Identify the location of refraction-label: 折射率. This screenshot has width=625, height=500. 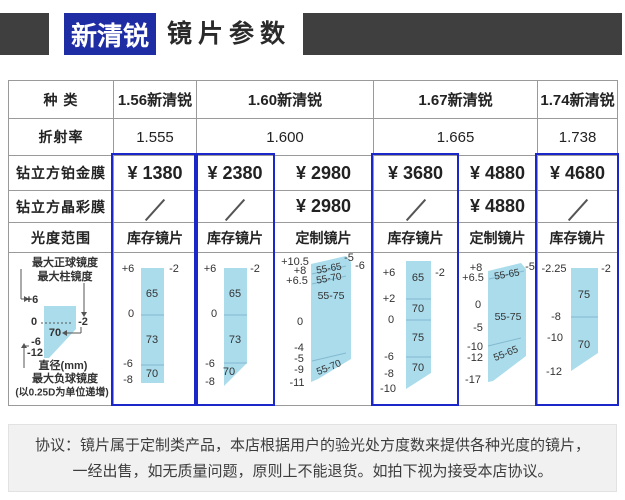
(61, 137).